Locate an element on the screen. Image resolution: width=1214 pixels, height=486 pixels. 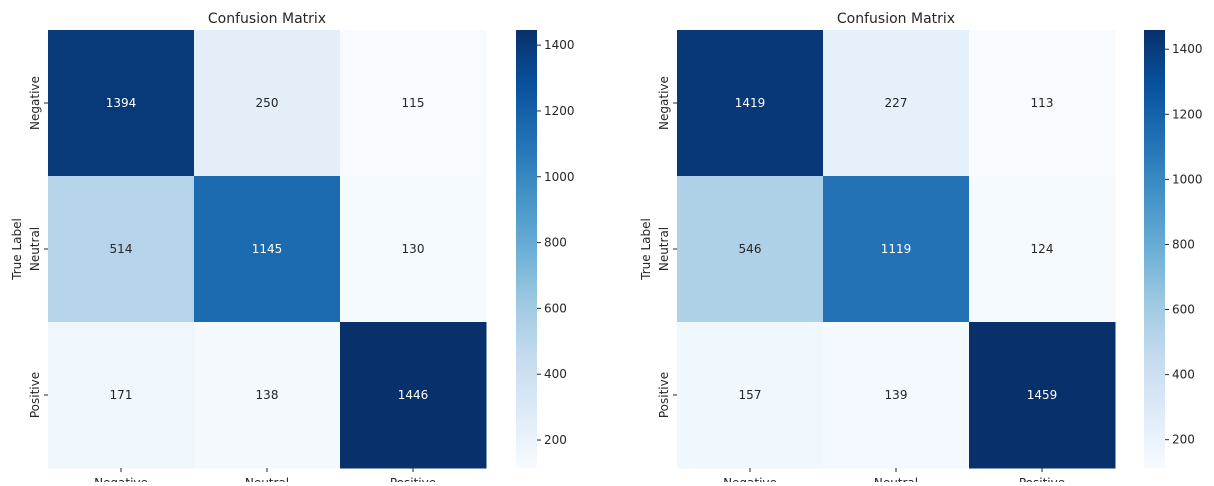
cell-value-label: 227 is located at coordinates (896, 103).